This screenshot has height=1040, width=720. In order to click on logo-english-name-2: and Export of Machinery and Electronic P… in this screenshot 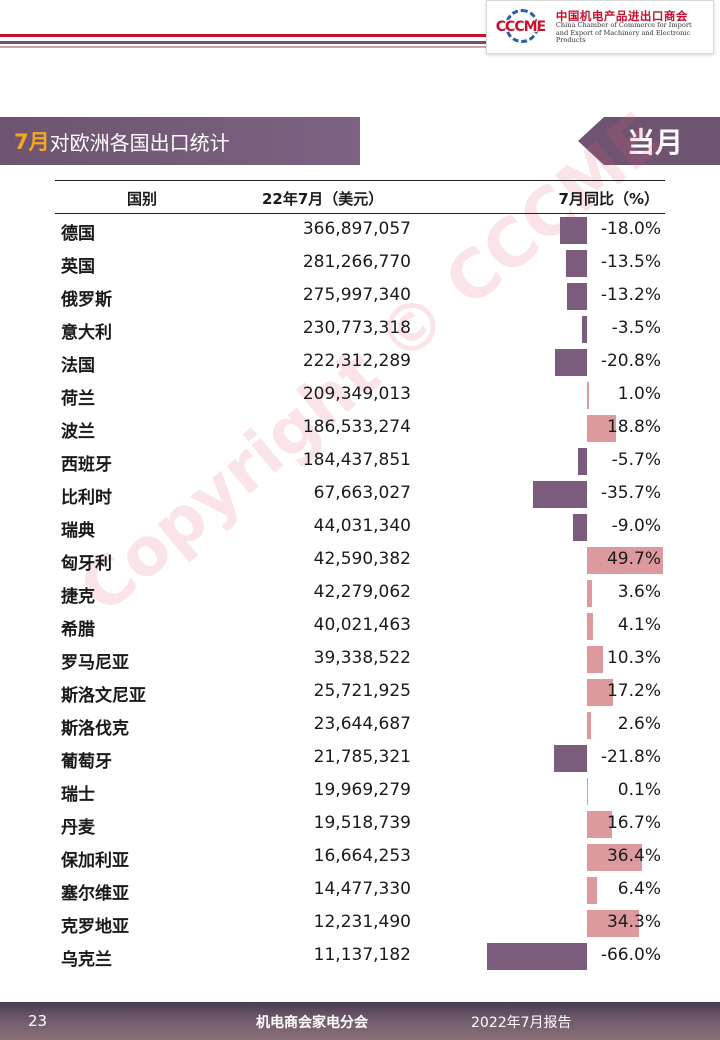, I will do `click(623, 36)`.